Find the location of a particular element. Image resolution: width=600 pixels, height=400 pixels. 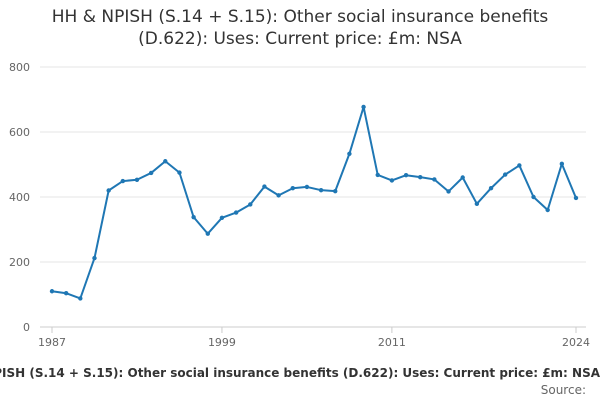

data-point-2017 is located at coordinates (477, 204).